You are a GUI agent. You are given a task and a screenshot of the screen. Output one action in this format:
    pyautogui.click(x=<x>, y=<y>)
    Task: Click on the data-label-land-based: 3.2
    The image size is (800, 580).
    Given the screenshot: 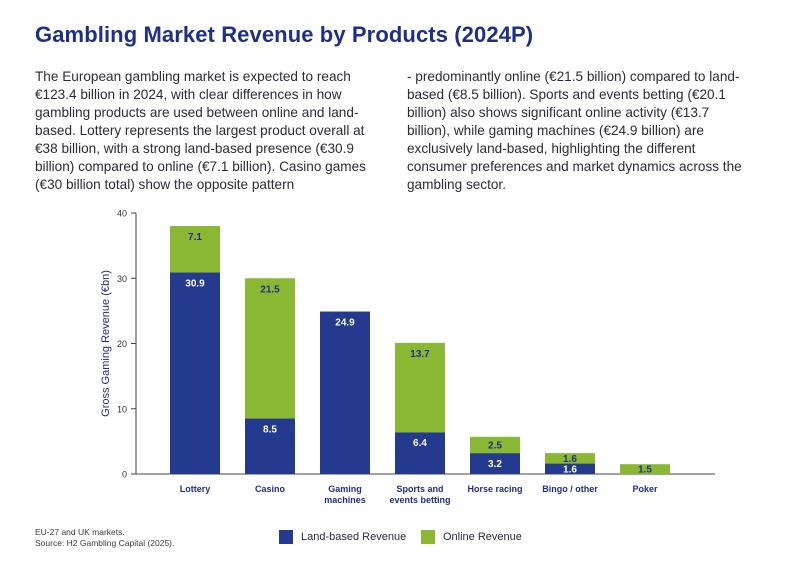 What is the action you would take?
    pyautogui.click(x=495, y=464)
    